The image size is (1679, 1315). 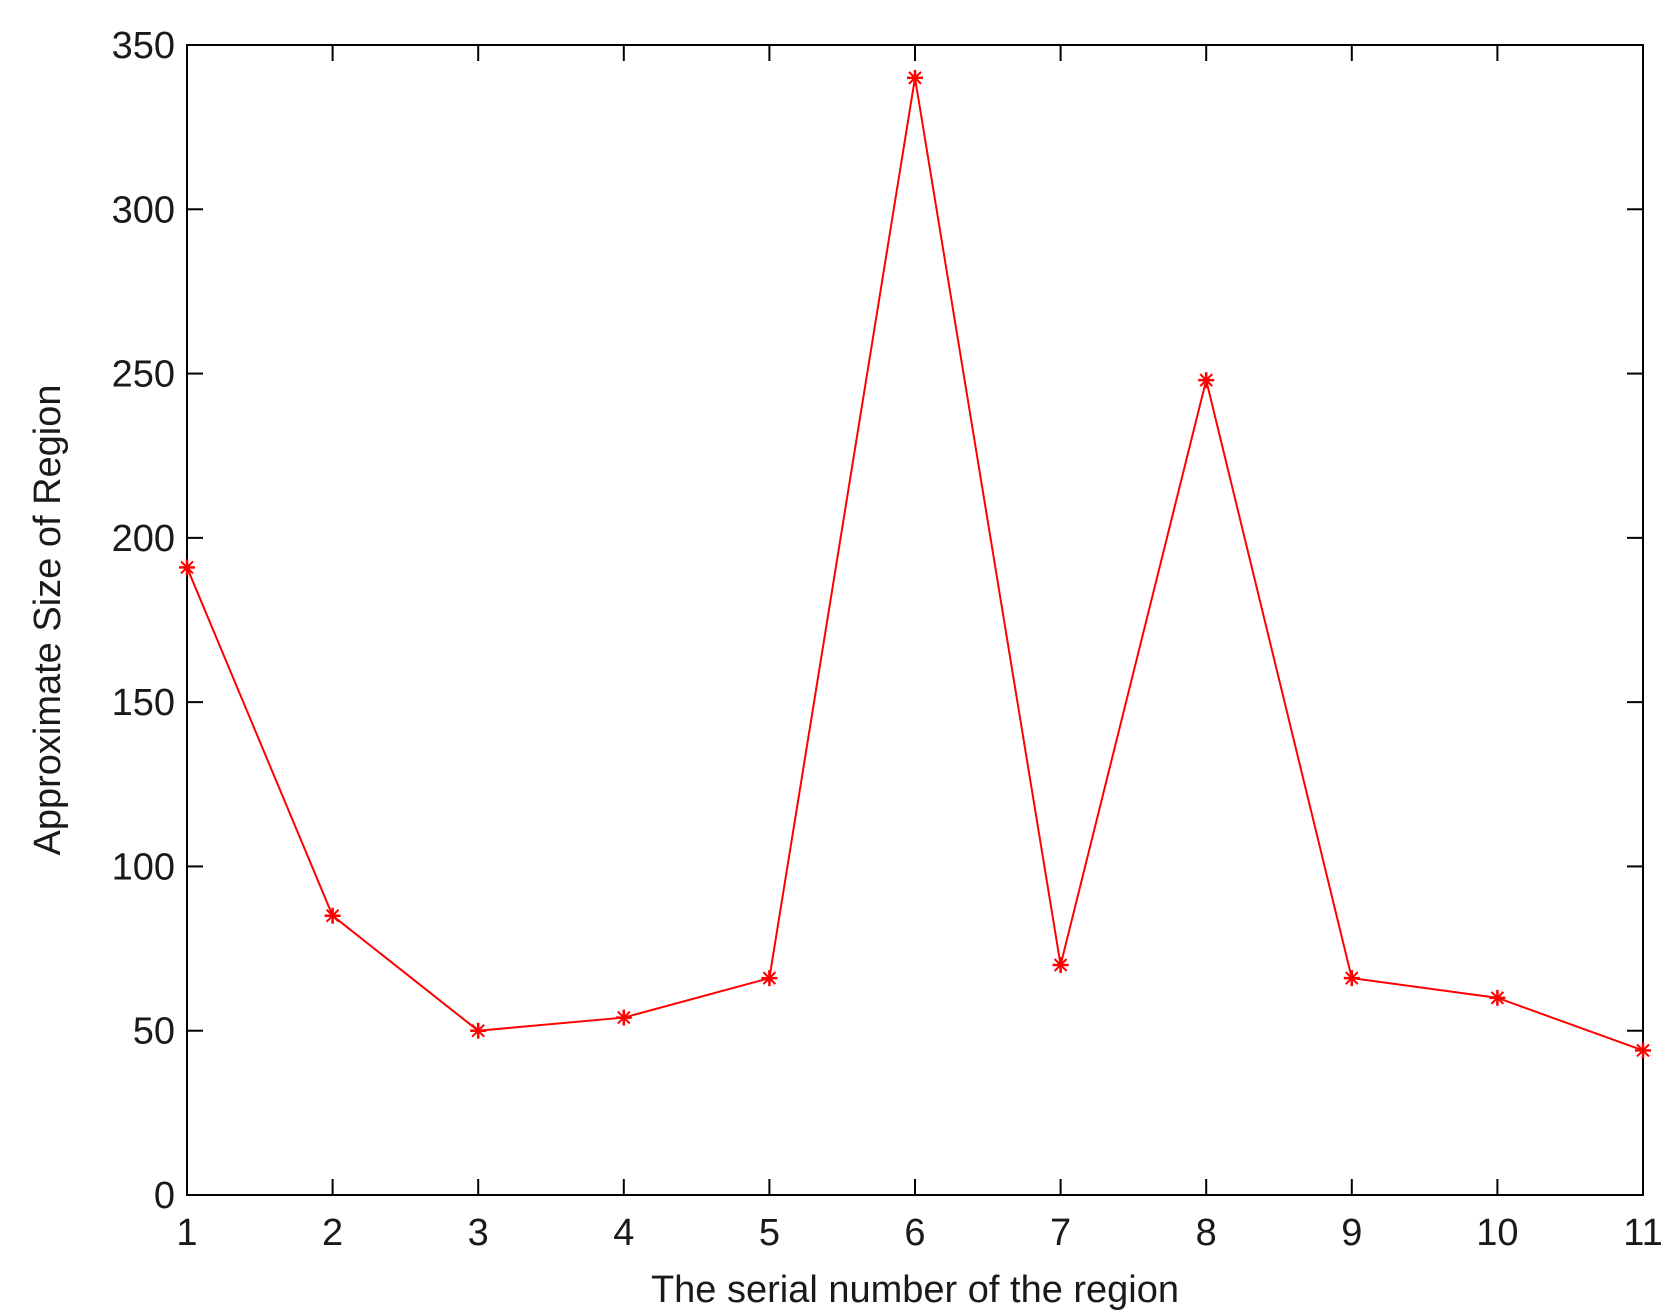 I want to click on y-axis-label: Approximate Size of Region, so click(x=48, y=619).